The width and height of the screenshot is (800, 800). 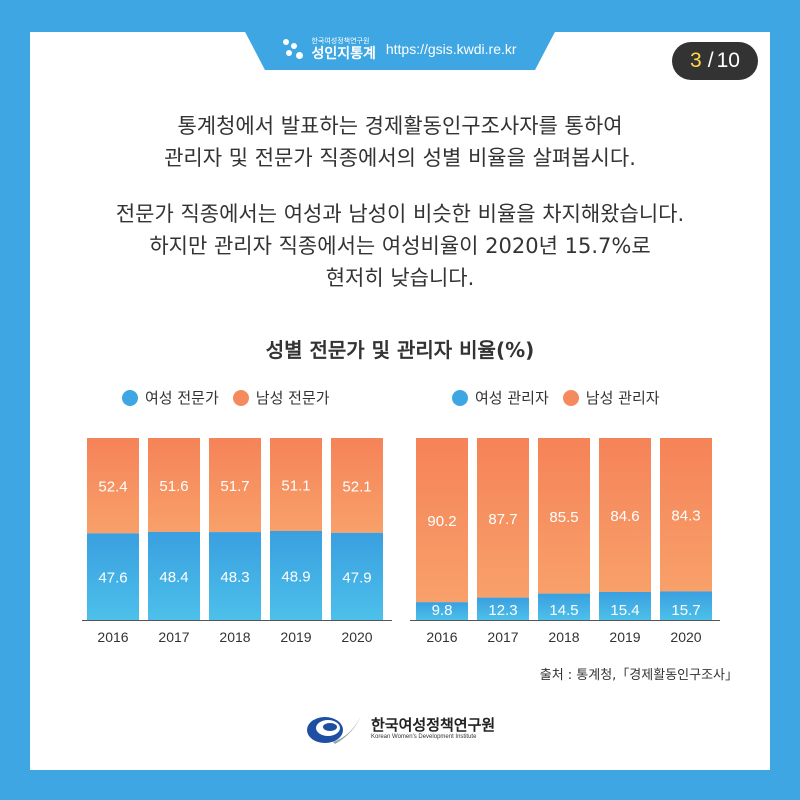 What do you see at coordinates (400, 158) in the screenshot?
I see `intro-line-2: 관리자 및 전문가 직종에서의 성별 비율을 살펴봅시다.` at bounding box center [400, 158].